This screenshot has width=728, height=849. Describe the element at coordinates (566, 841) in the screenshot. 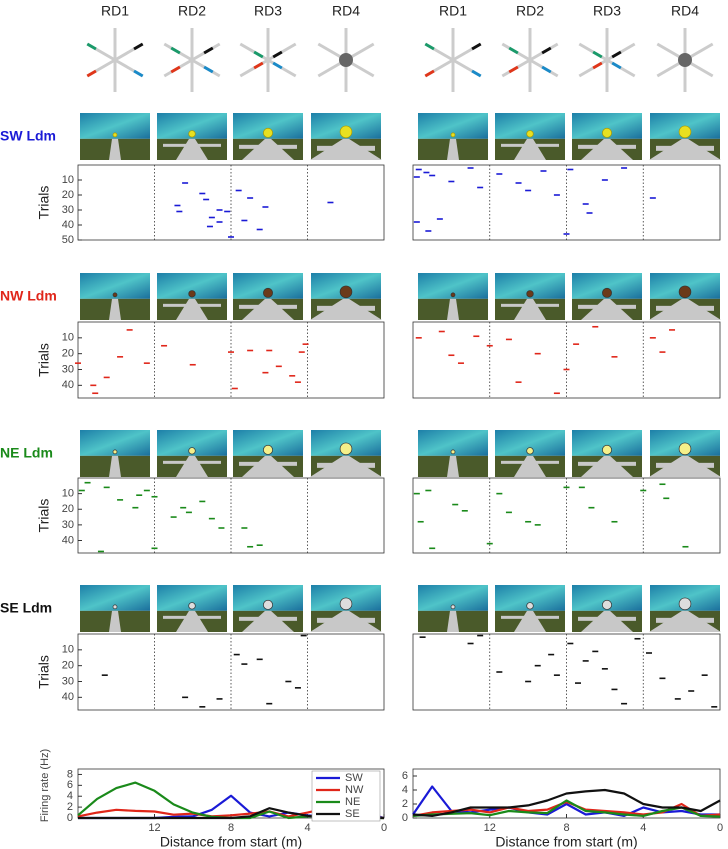

I see `x-axis-label: Distance from start (m)` at that location.